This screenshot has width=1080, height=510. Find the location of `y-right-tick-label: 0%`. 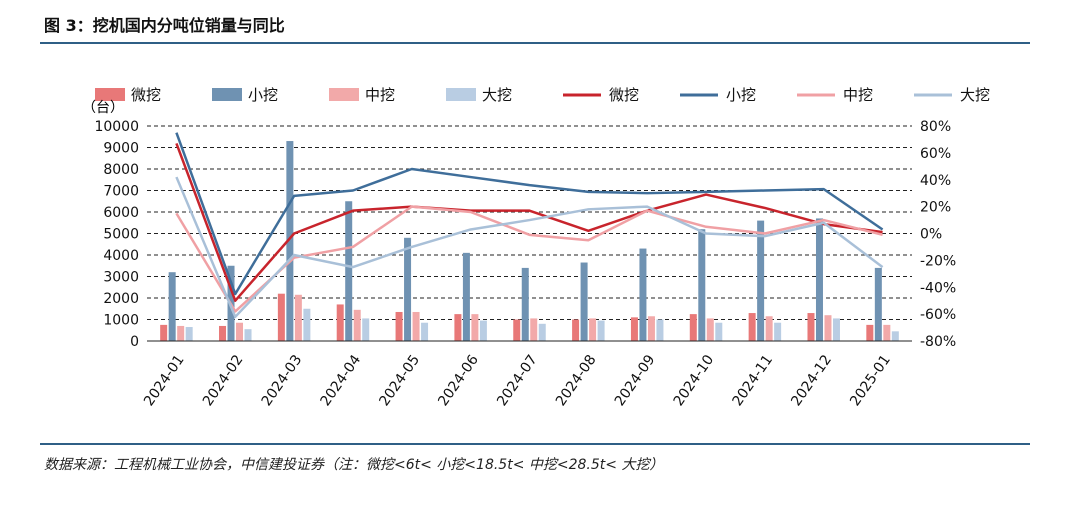

y-right-tick-label: 0% is located at coordinates (931, 235).